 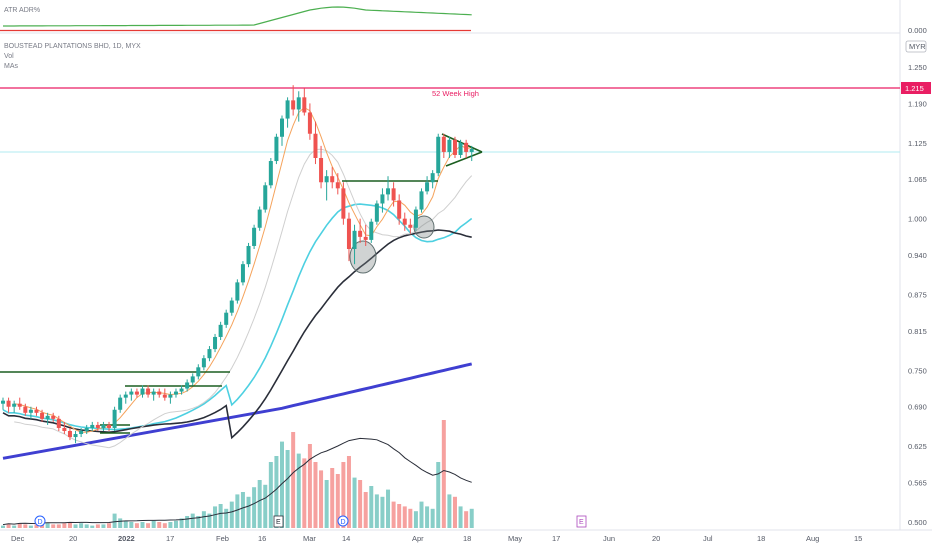 I want to click on x-tick-label: Dec, so click(x=18, y=538).